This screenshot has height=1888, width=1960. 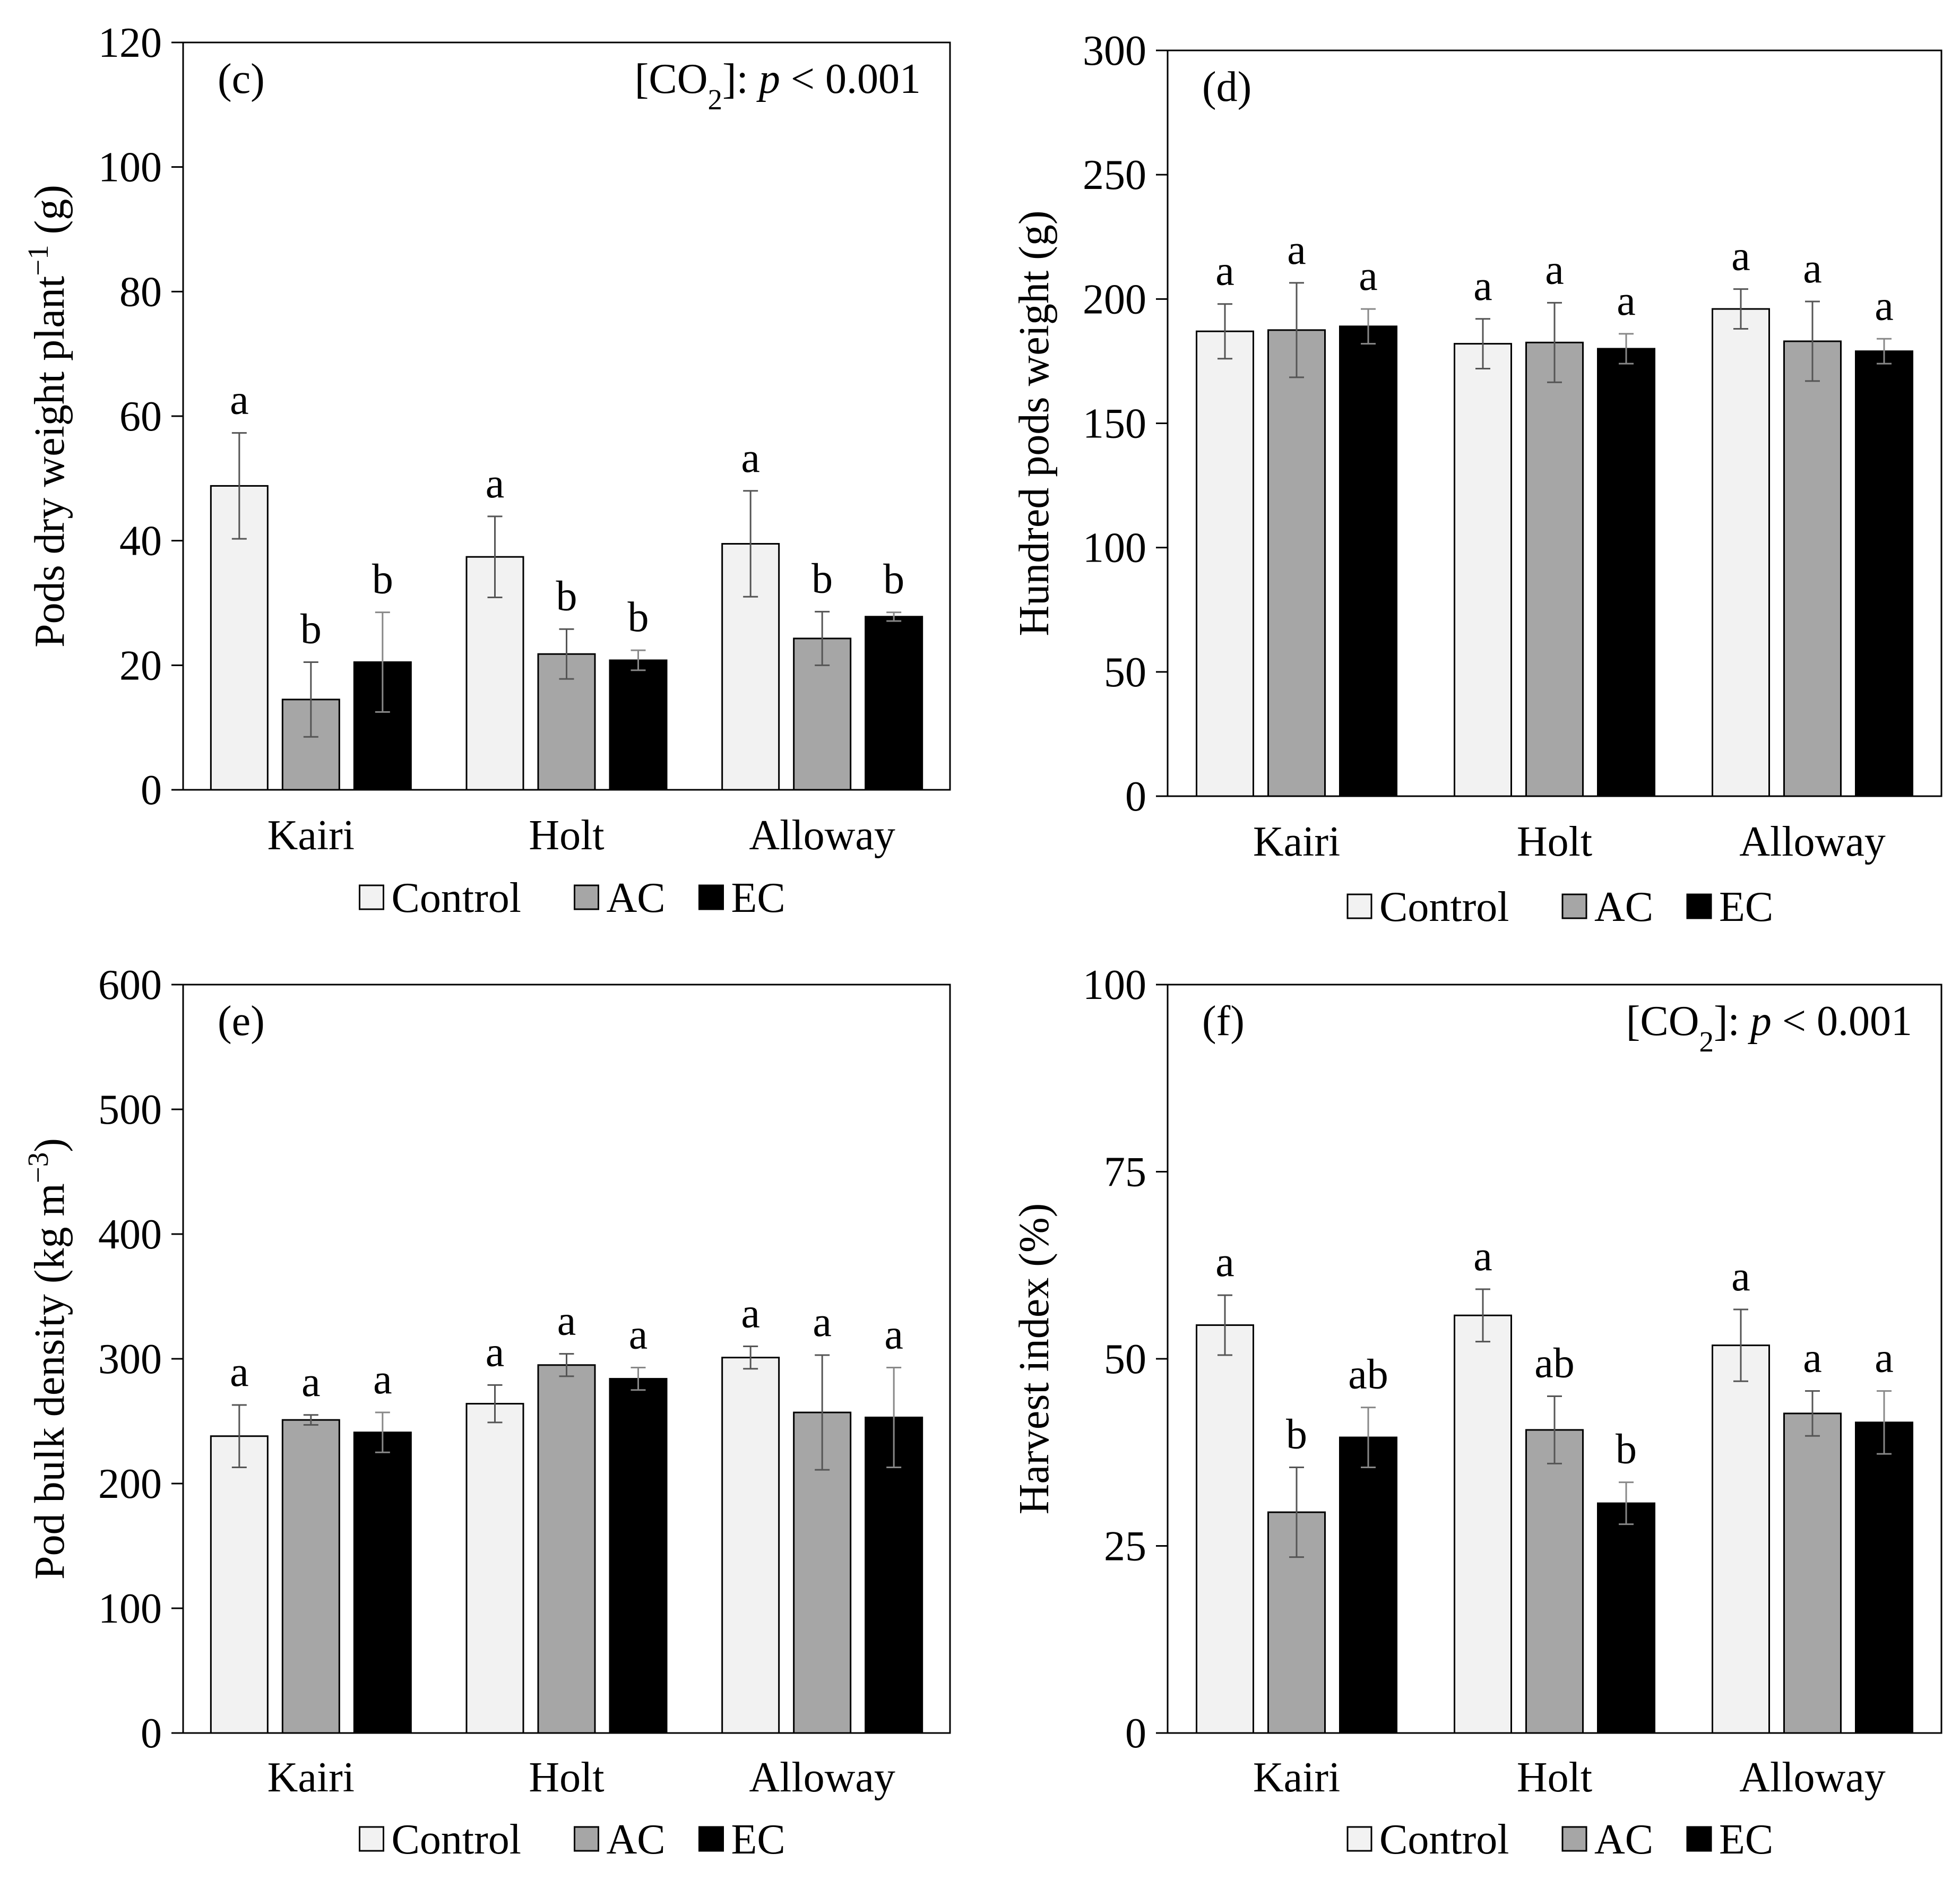 I want to click on x-category-label: Holt, so click(x=566, y=1777).